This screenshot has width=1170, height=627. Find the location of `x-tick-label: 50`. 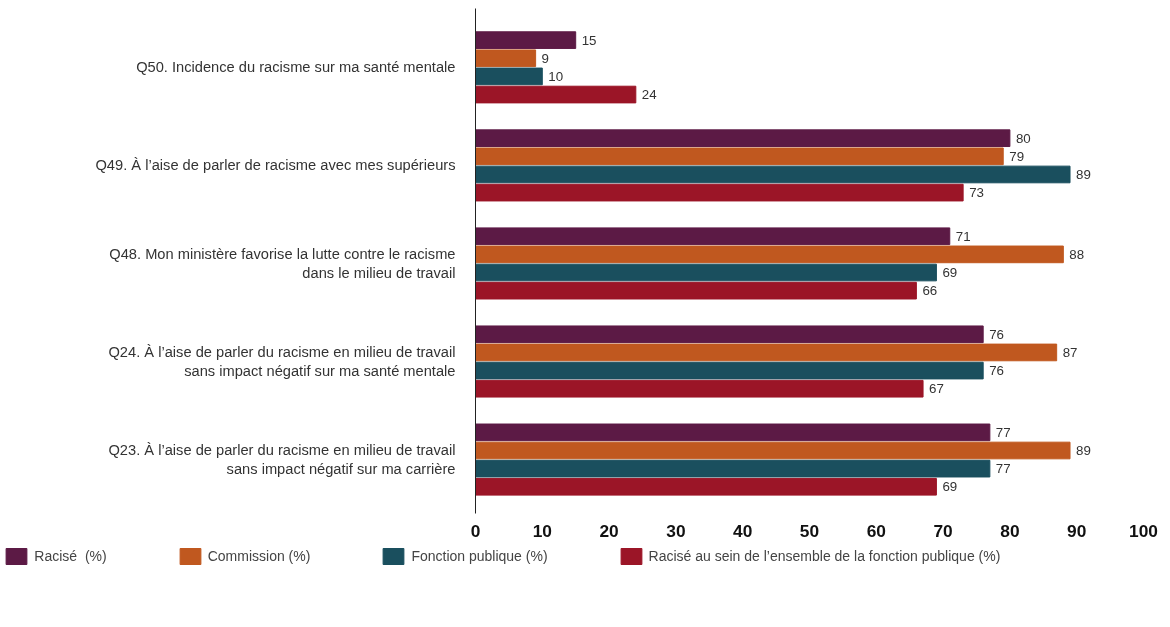

x-tick-label: 50 is located at coordinates (809, 530).